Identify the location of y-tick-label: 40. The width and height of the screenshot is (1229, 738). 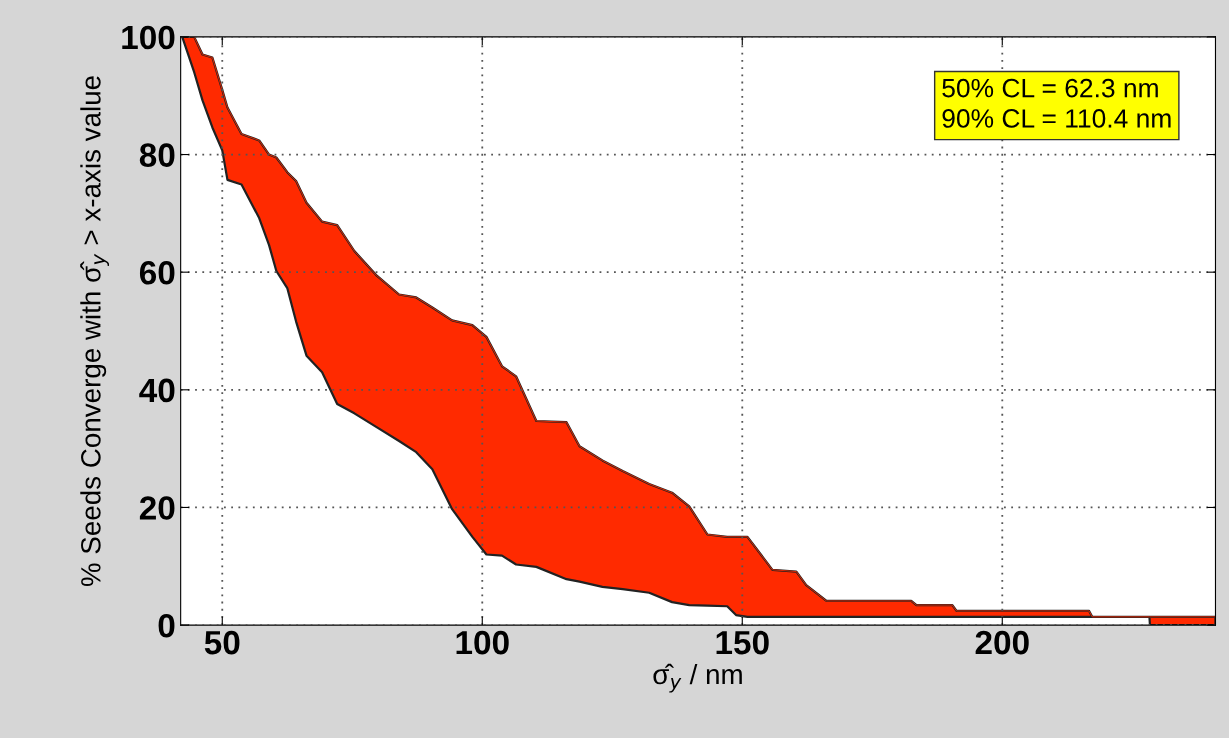
(157, 390).